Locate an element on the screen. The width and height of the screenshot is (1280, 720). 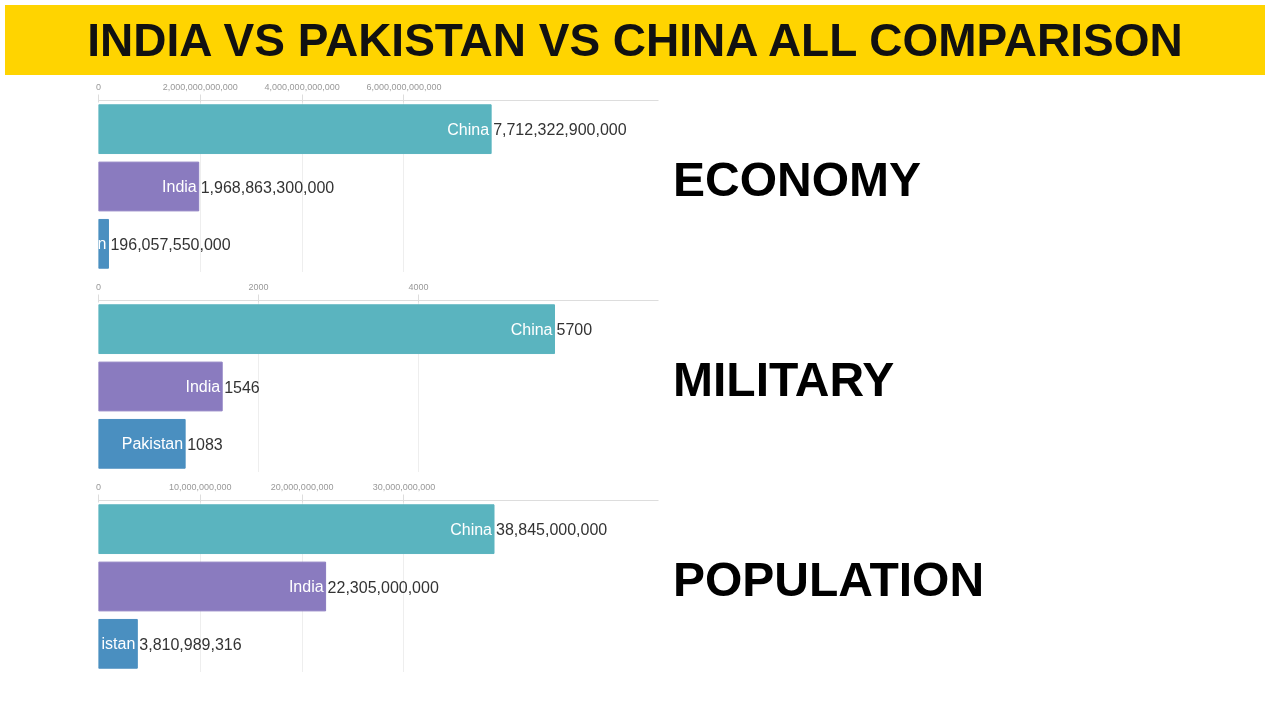
y-tick-label: n is located at coordinates (102, 244).